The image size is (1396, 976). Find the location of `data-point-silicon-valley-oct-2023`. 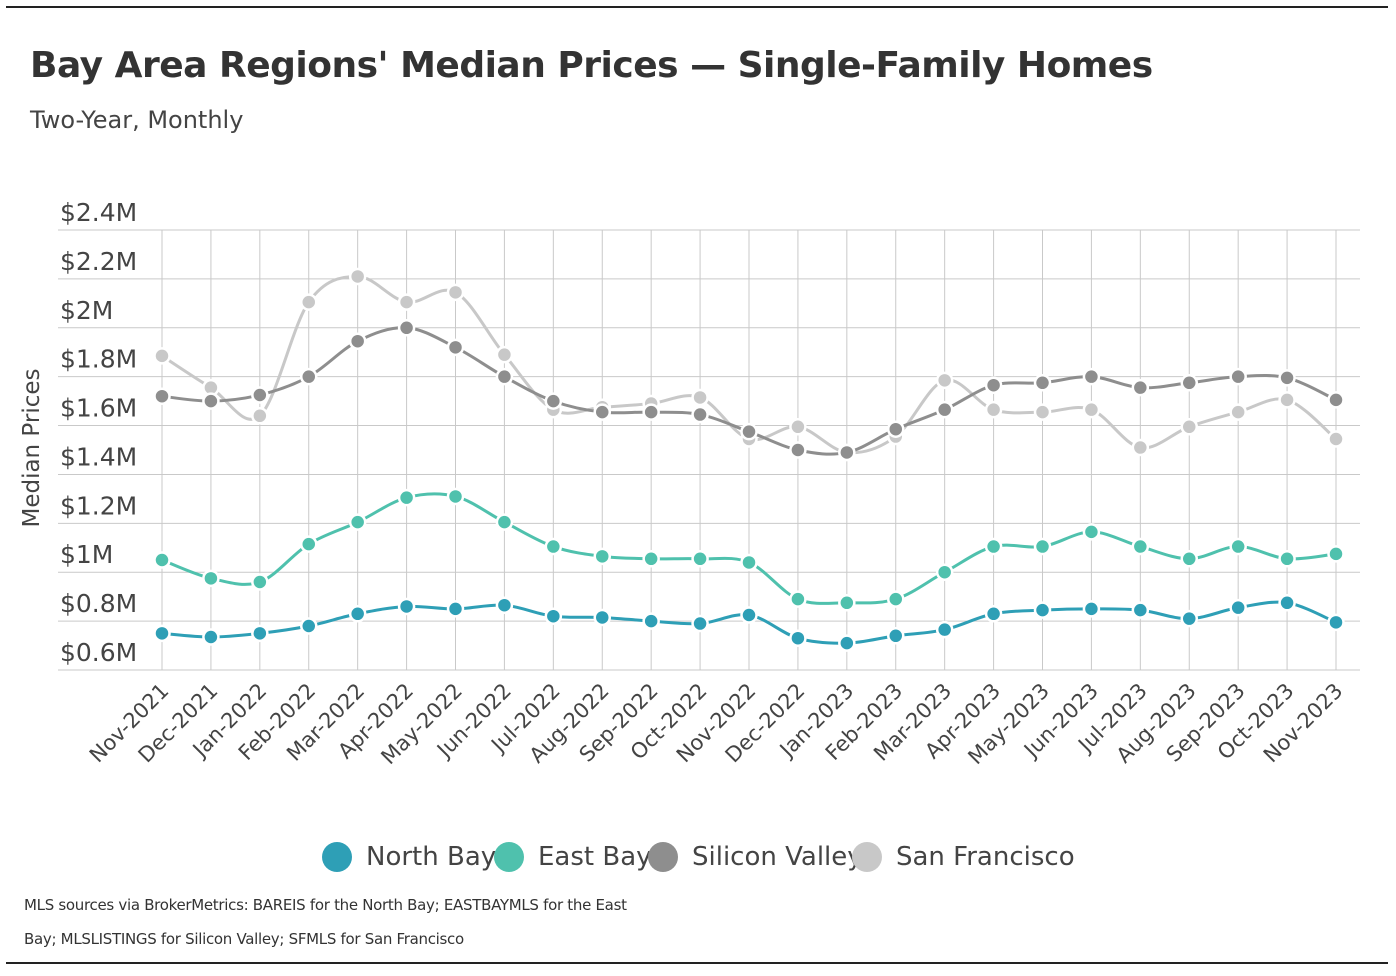

data-point-silicon-valley-oct-2023 is located at coordinates (1287, 378).